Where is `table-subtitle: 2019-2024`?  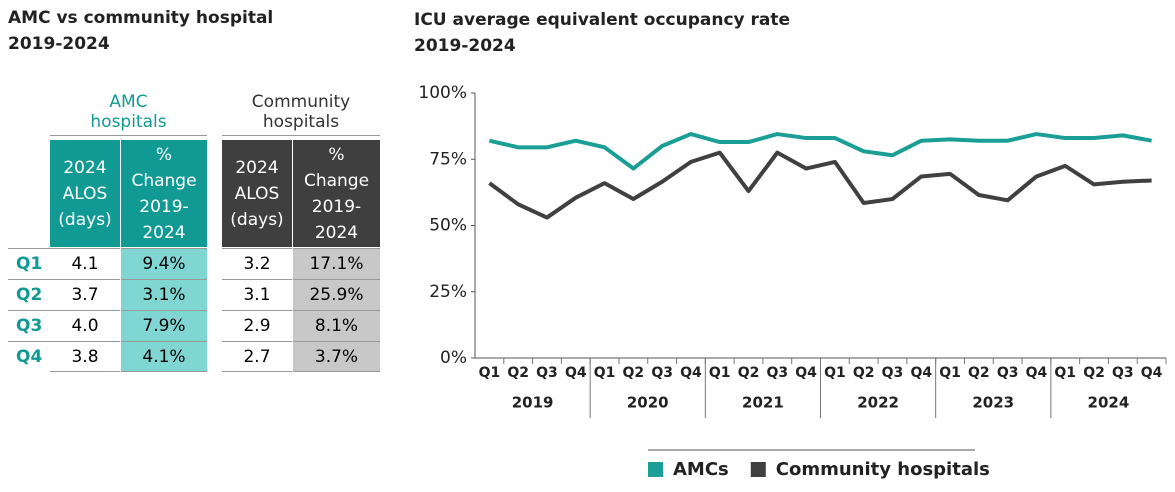 table-subtitle: 2019-2024 is located at coordinates (59, 44).